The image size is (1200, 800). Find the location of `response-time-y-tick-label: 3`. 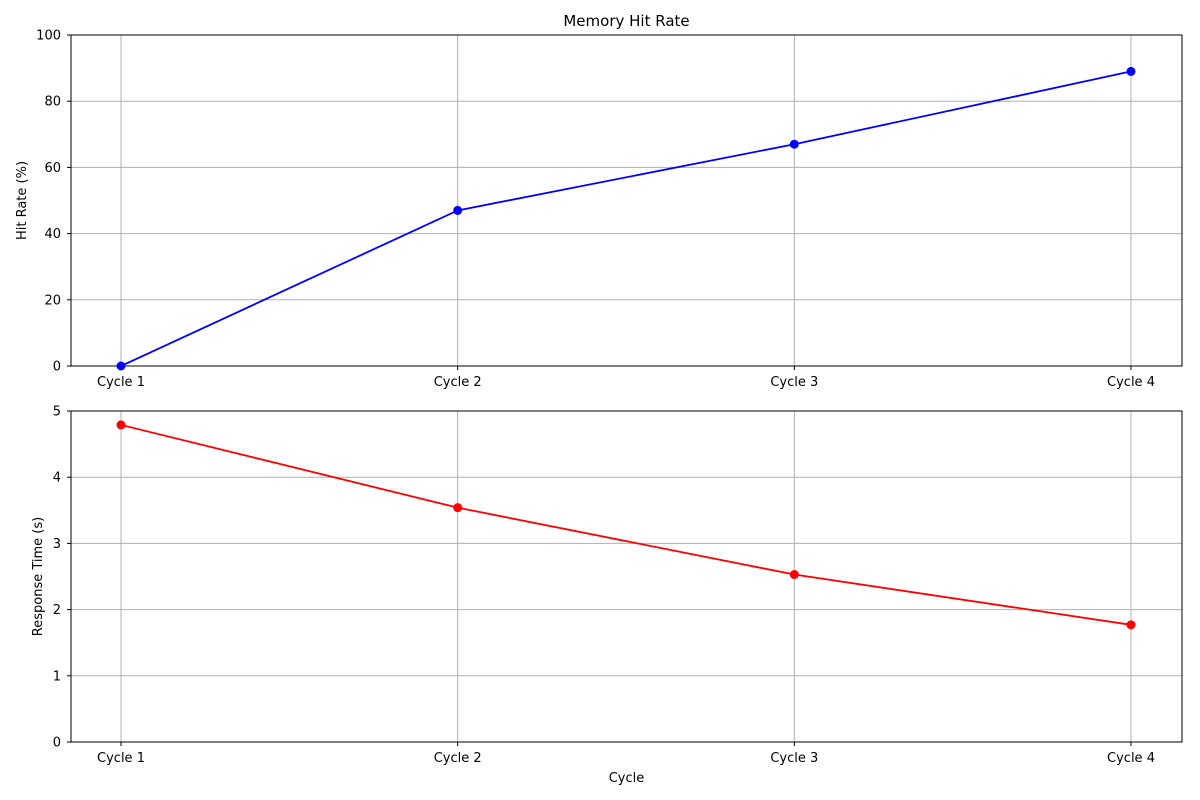

response-time-y-tick-label: 3 is located at coordinates (57, 544).